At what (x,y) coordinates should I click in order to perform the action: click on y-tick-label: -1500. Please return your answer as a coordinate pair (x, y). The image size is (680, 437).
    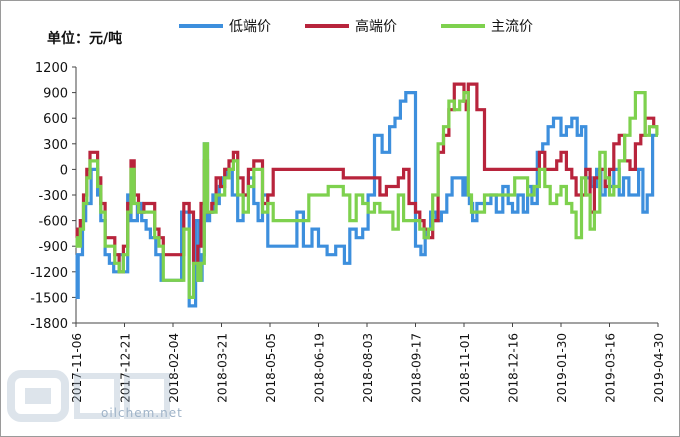
    Looking at the image, I should click on (49, 298).